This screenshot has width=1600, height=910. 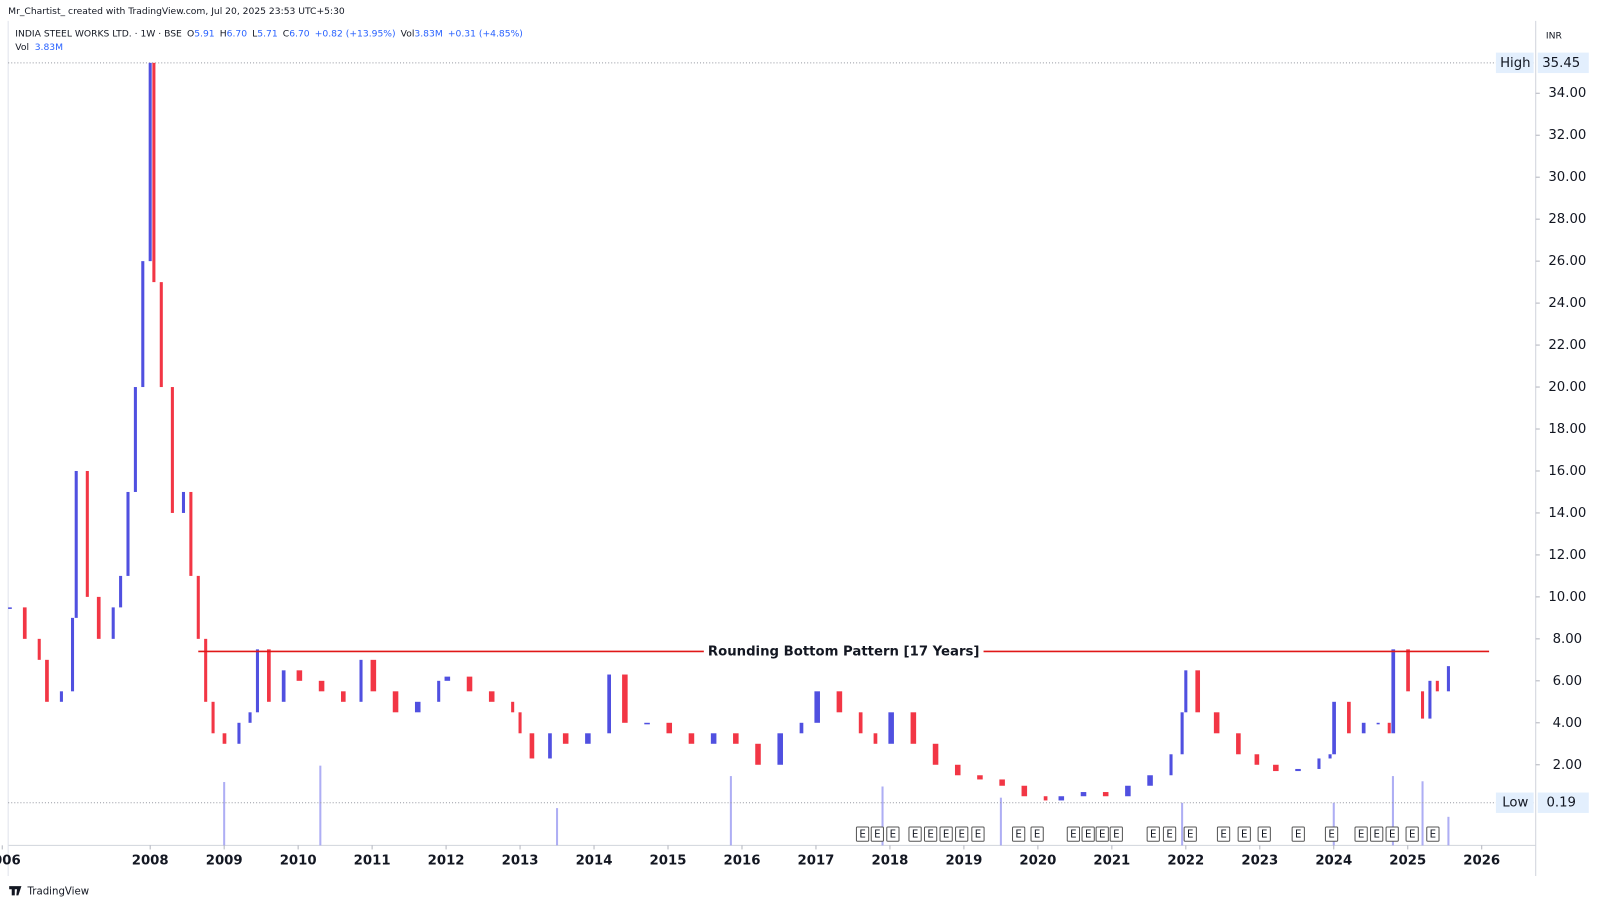 What do you see at coordinates (668, 861) in the screenshot?
I see `x-tick-label: 2015` at bounding box center [668, 861].